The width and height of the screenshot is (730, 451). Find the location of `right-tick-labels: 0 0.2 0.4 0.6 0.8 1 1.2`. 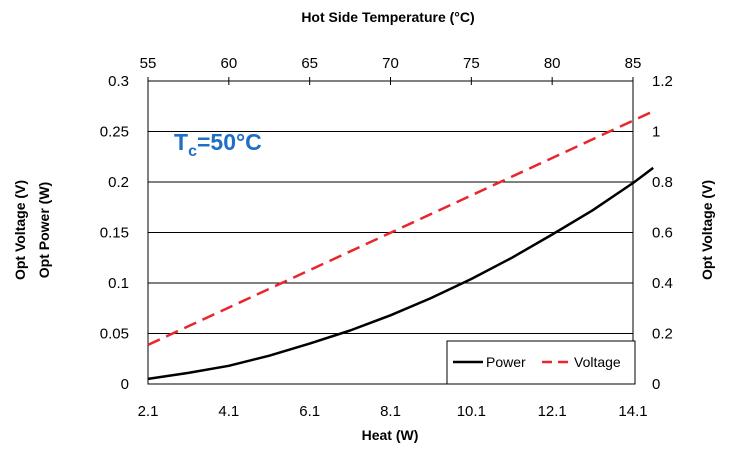

right-tick-labels: 0 0.2 0.4 0.6 0.8 1 1.2 is located at coordinates (662, 233).